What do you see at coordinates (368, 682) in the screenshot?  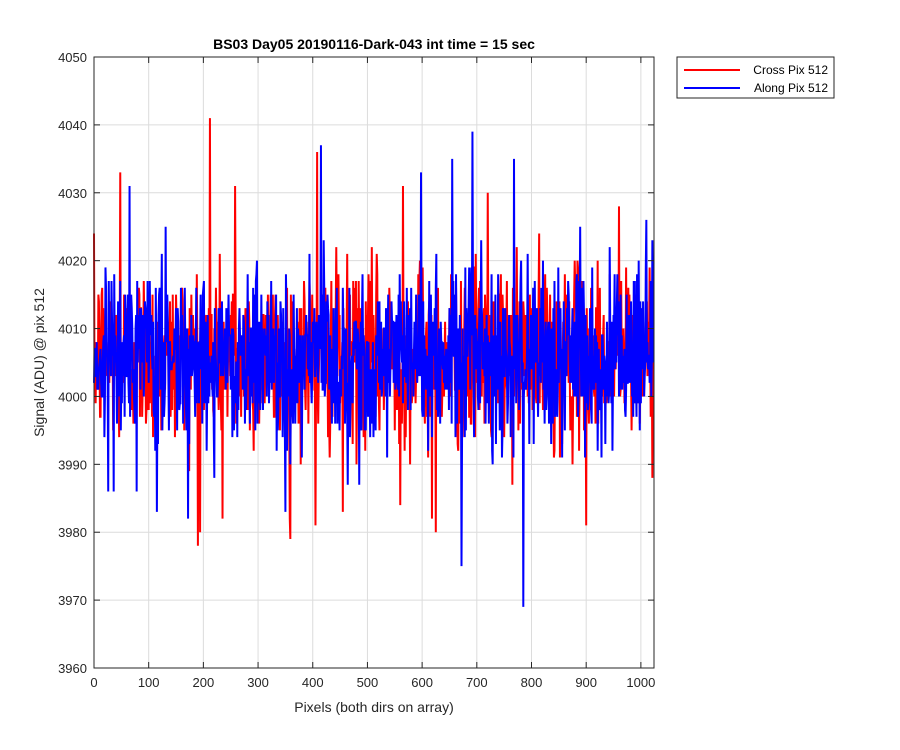 I see `x-tick-label: 500` at bounding box center [368, 682].